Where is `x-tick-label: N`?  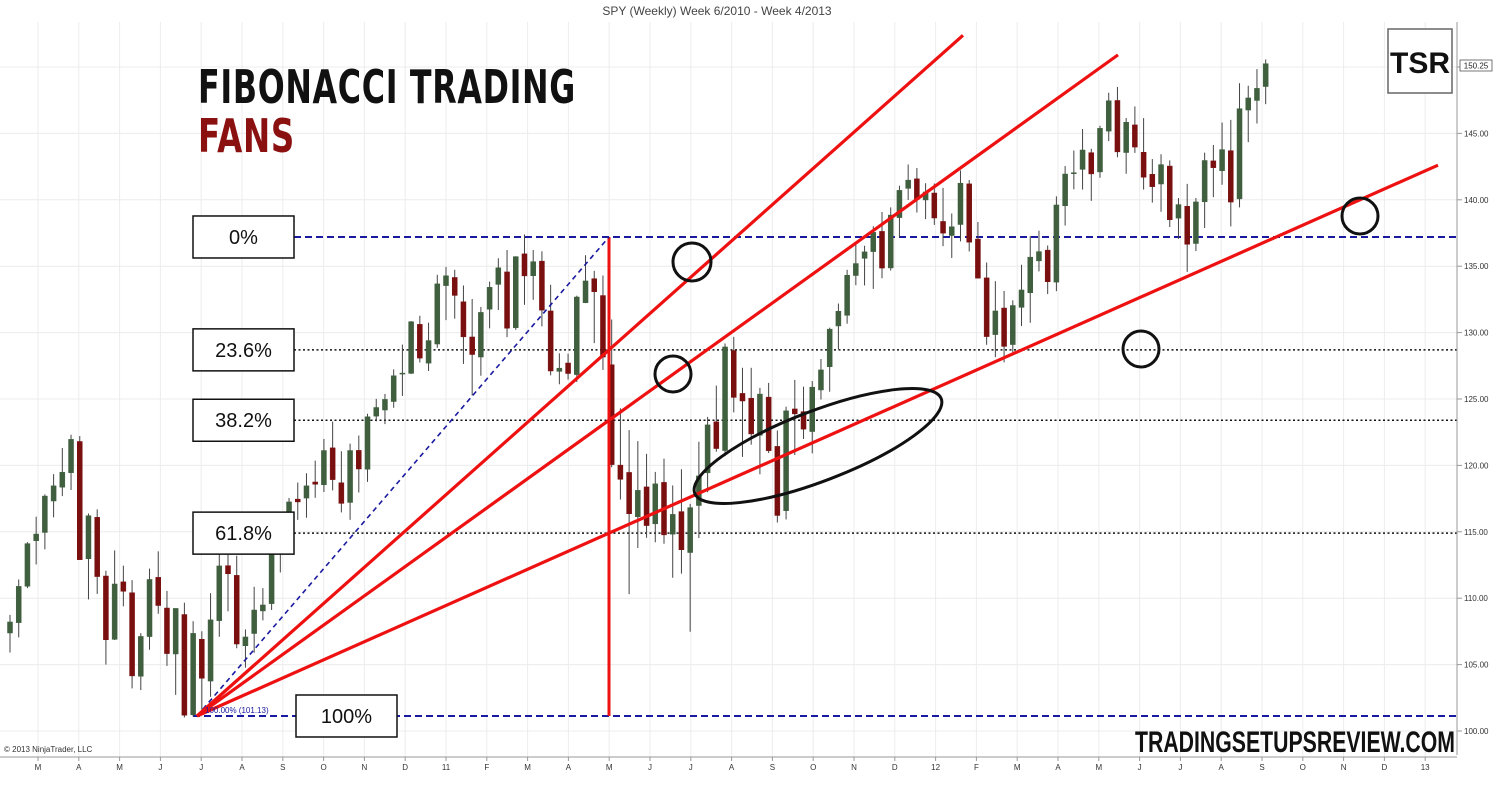 x-tick-label: N is located at coordinates (854, 767).